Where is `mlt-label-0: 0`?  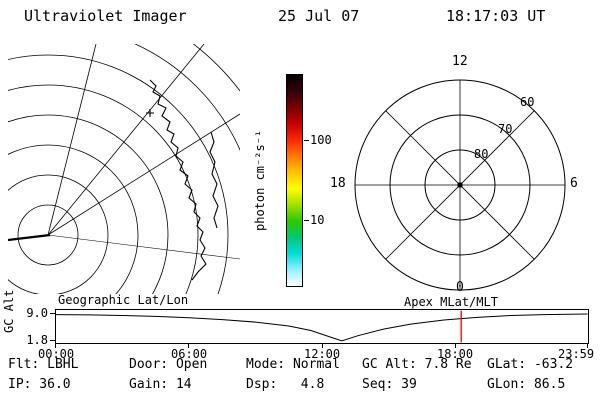
mlt-label-0: 0 is located at coordinates (460, 287).